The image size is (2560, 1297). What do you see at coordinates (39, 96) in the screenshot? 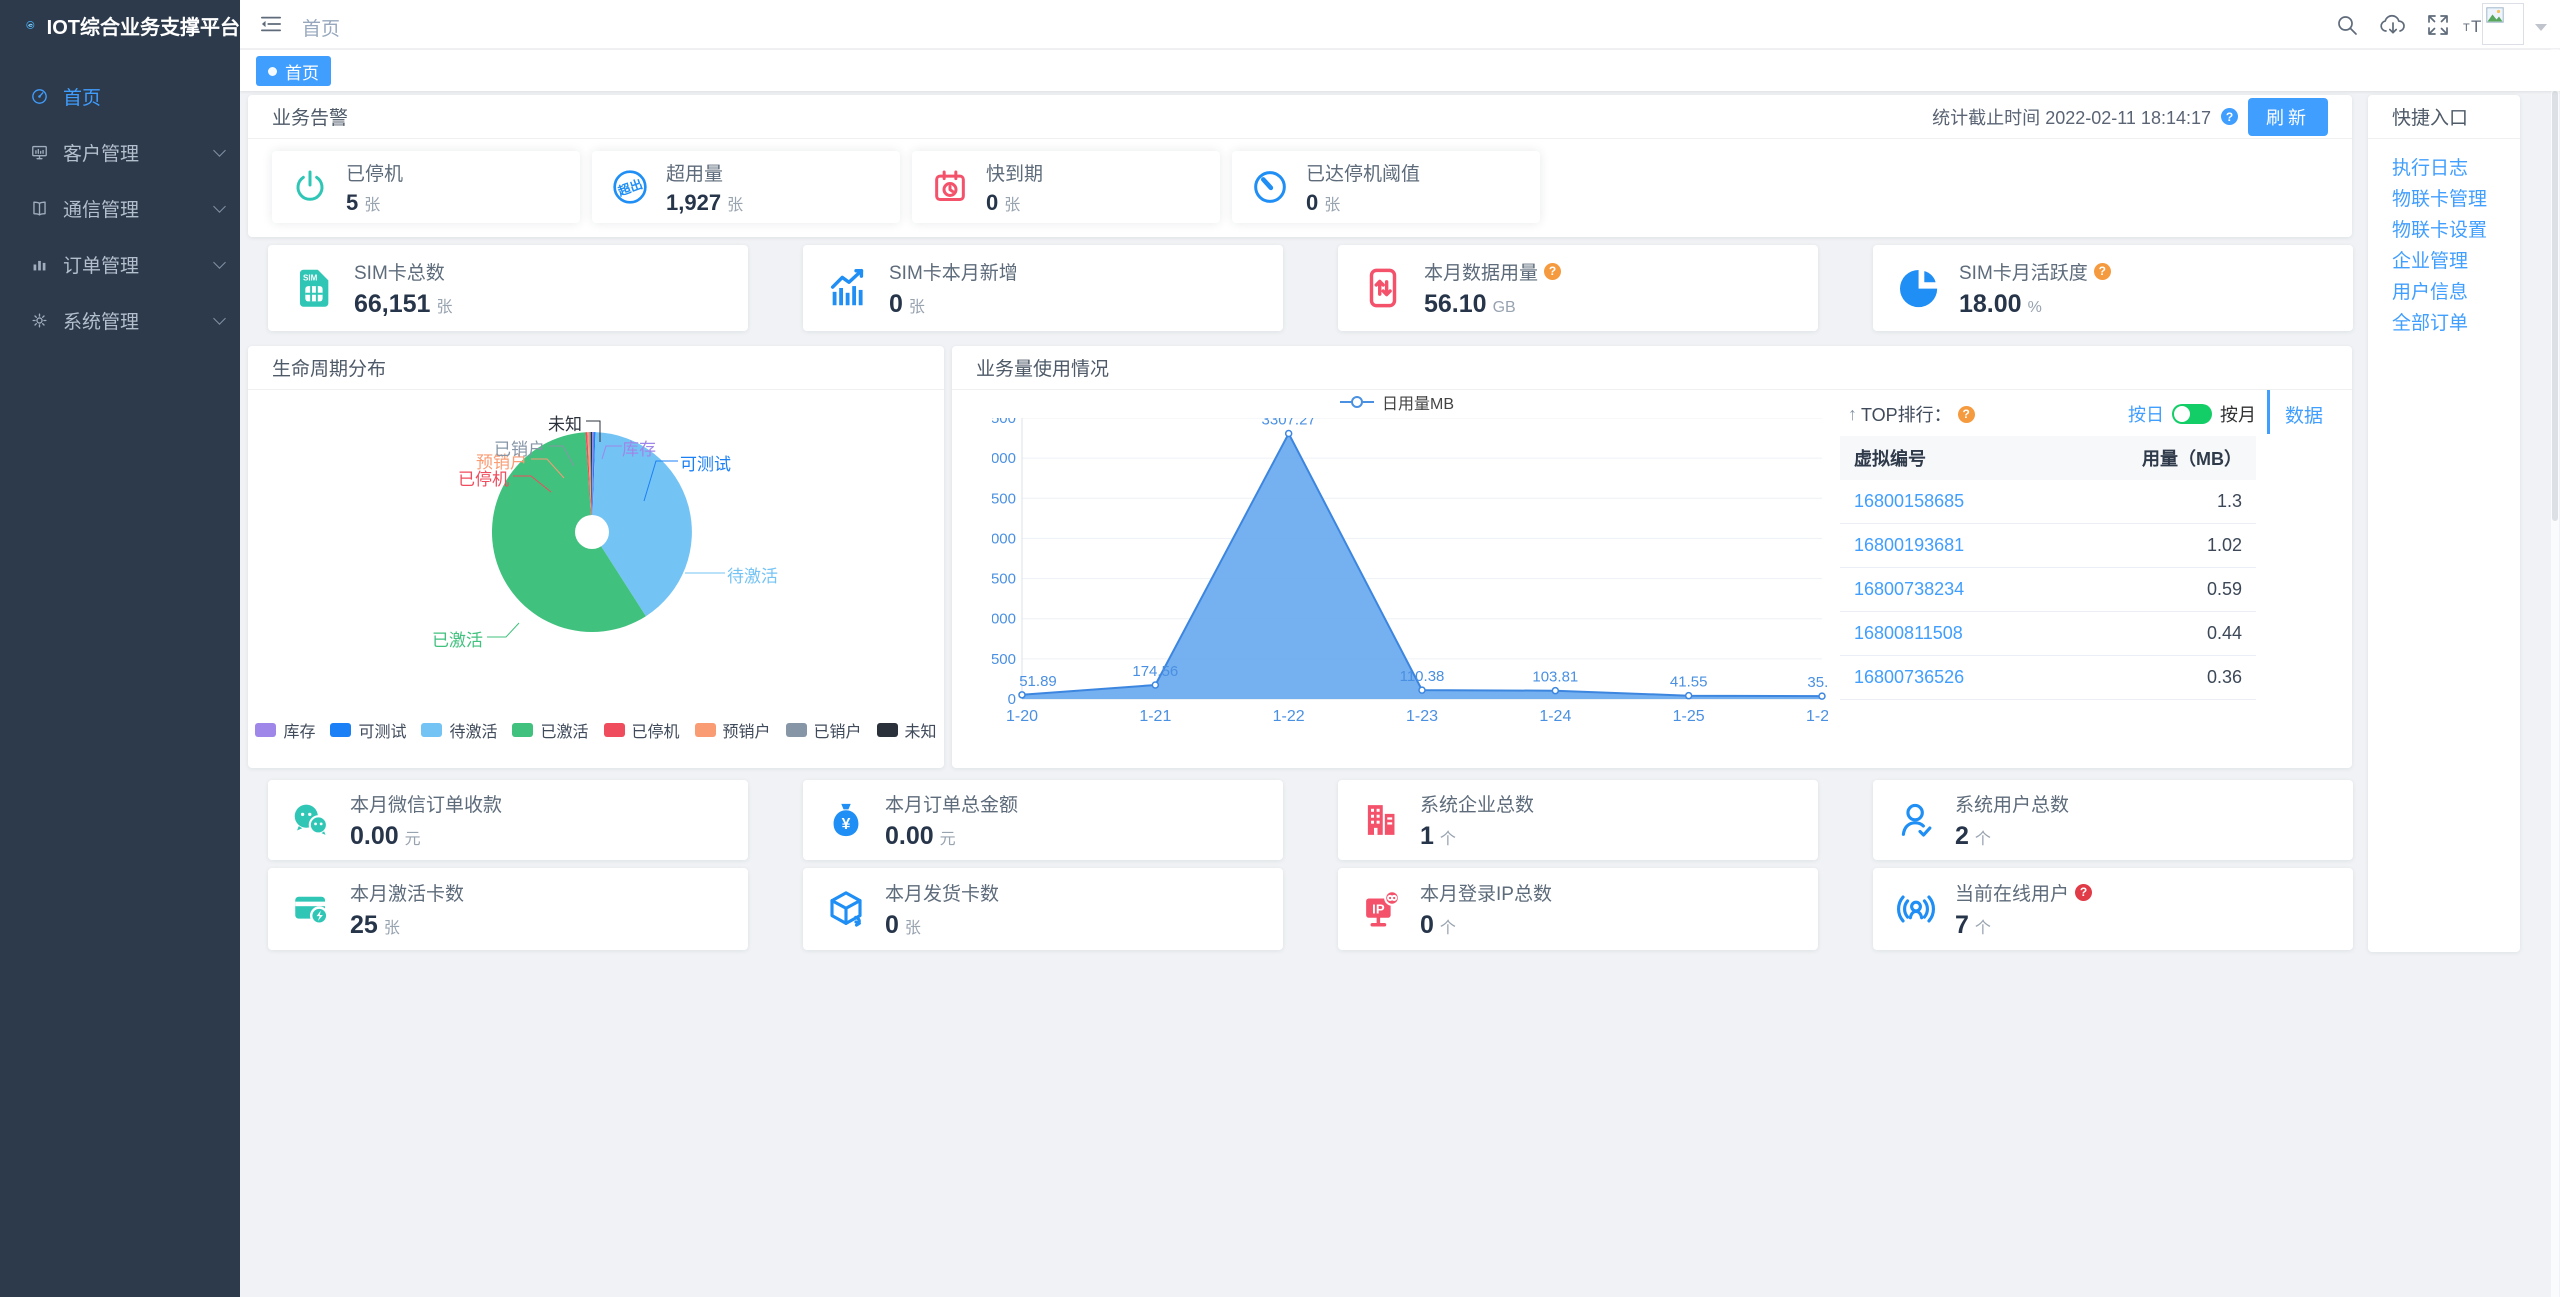
I see `dashboard-icon` at bounding box center [39, 96].